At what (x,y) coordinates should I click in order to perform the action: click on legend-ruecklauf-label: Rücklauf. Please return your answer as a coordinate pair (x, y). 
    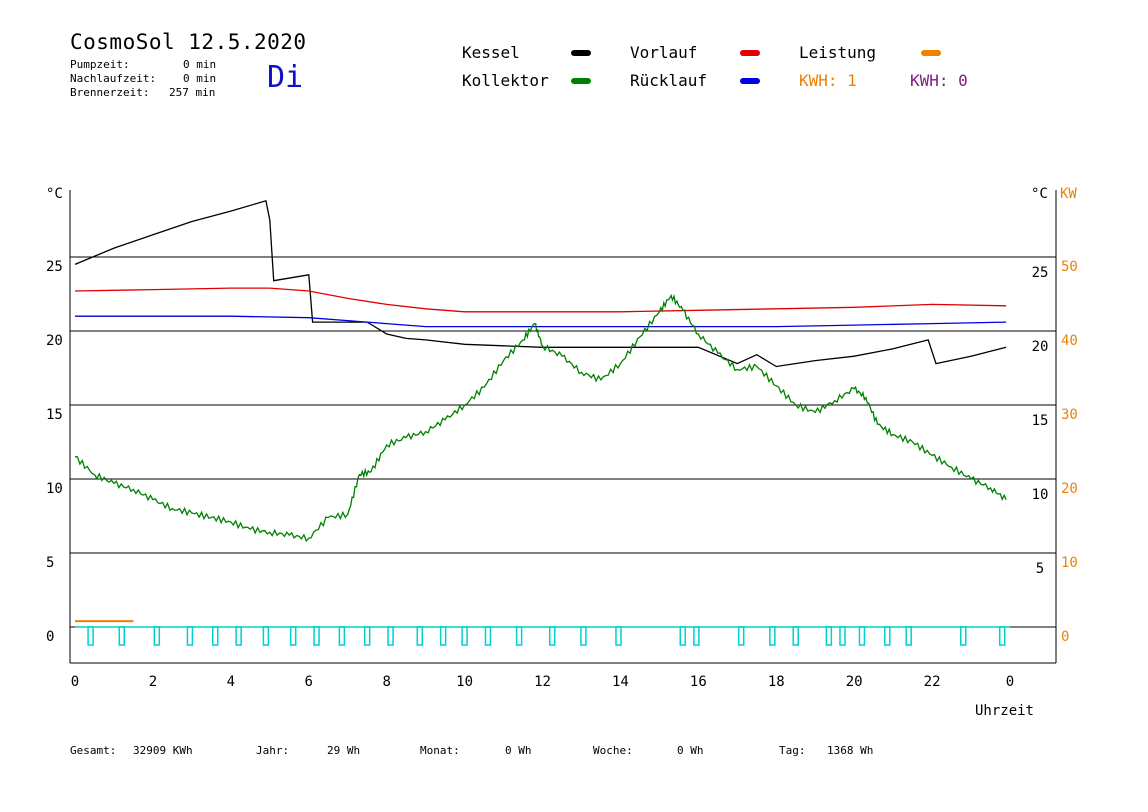
    Looking at the image, I should click on (669, 80).